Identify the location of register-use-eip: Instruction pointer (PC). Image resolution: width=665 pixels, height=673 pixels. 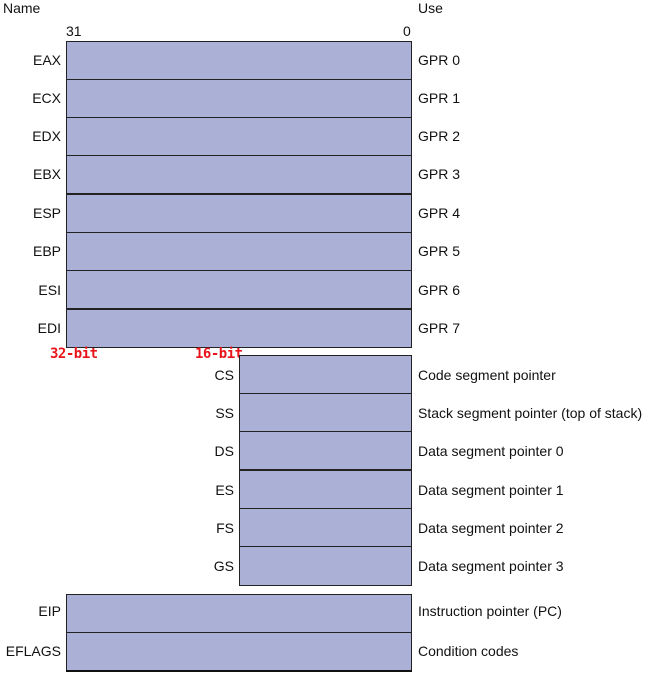
(490, 611).